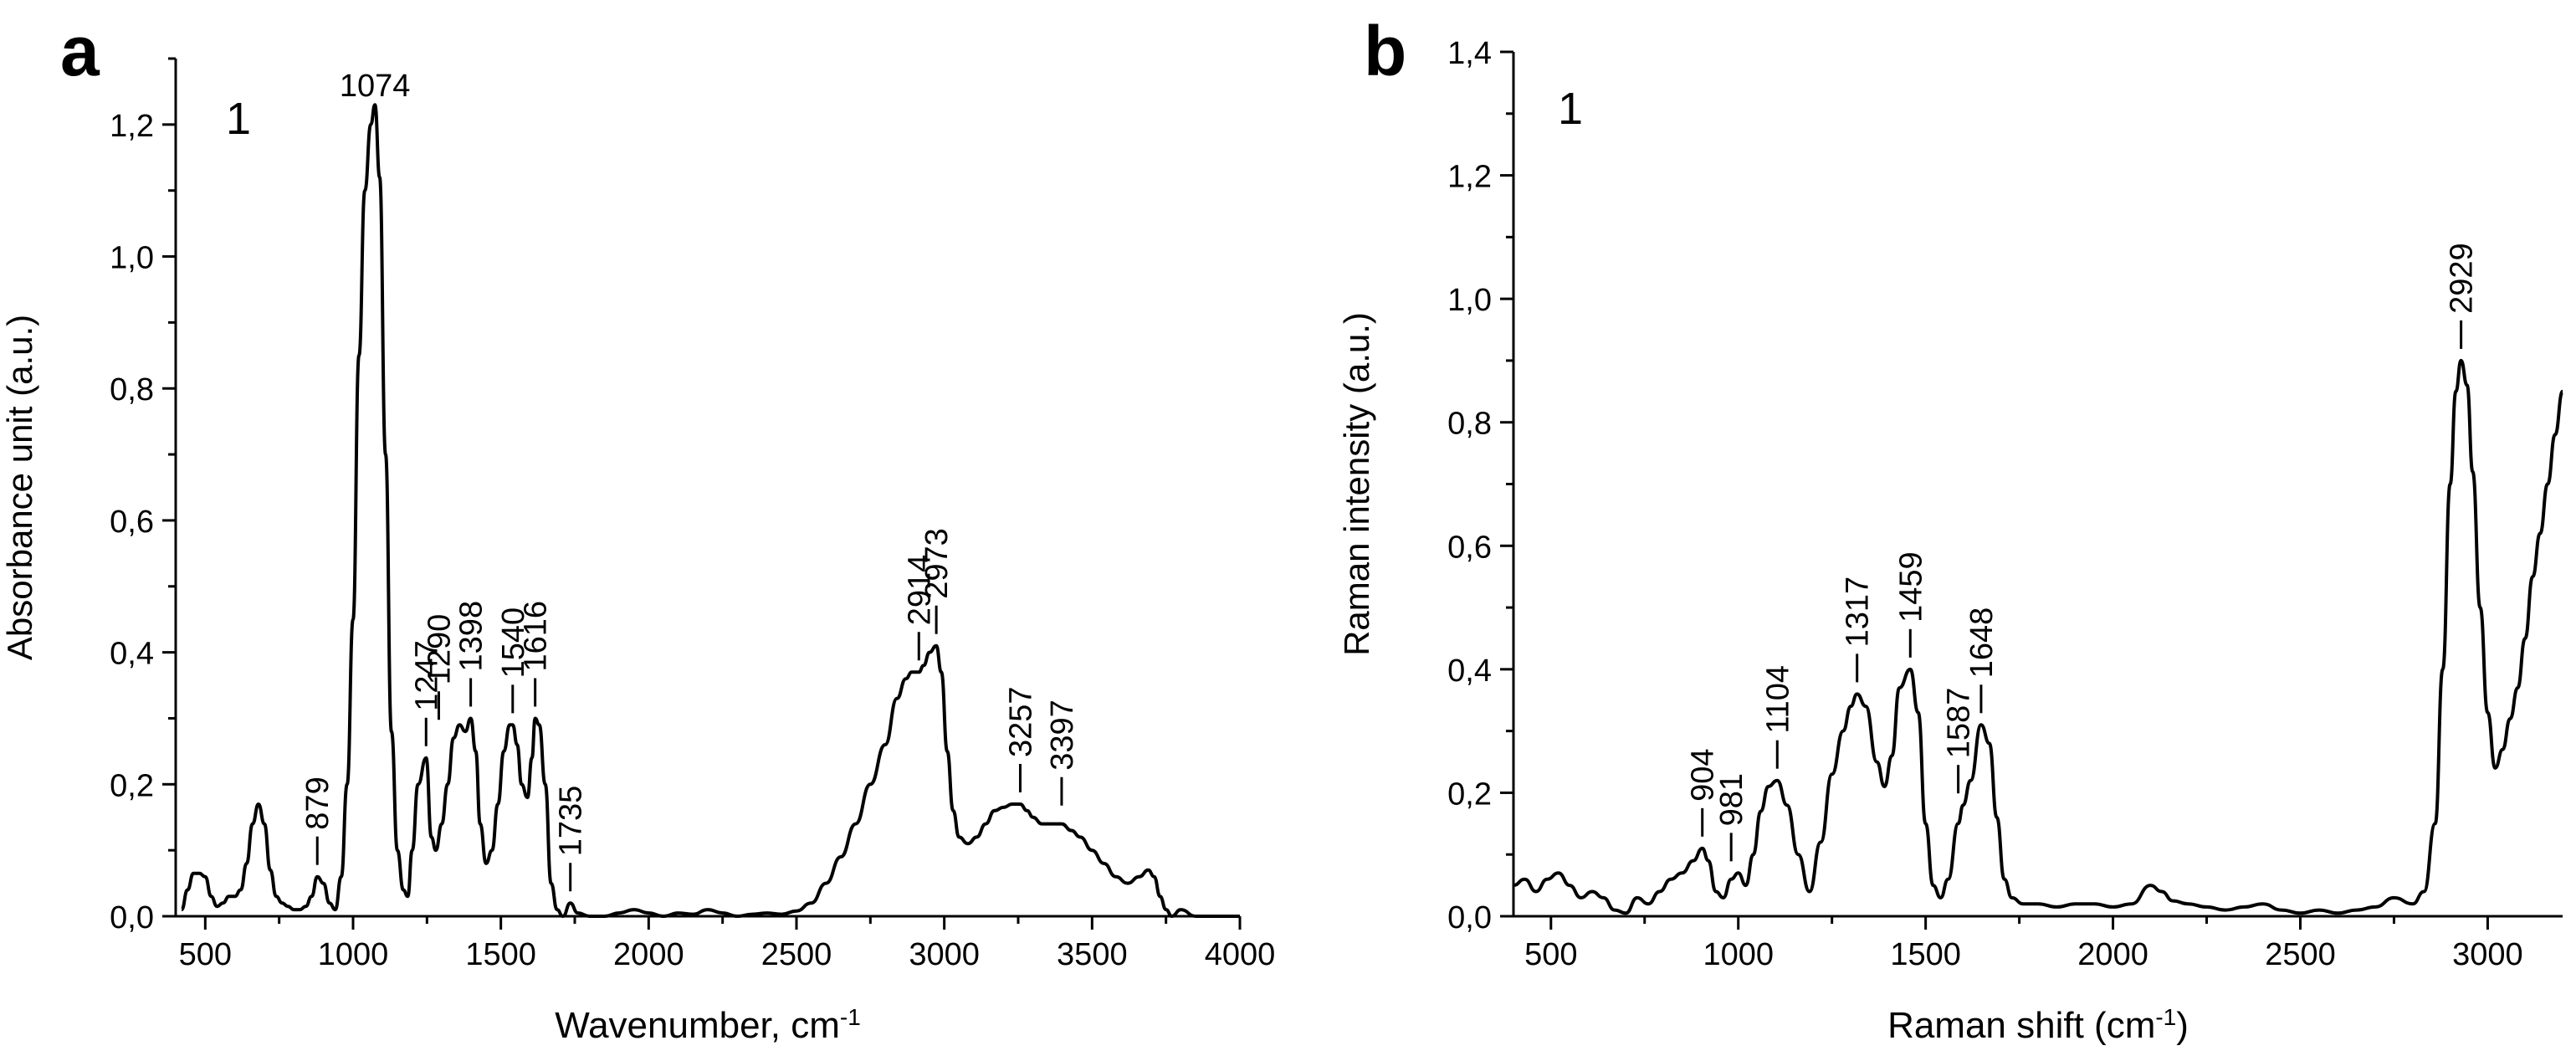 The image size is (2576, 1061). What do you see at coordinates (318, 803) in the screenshot?
I see `peak-label: 879` at bounding box center [318, 803].